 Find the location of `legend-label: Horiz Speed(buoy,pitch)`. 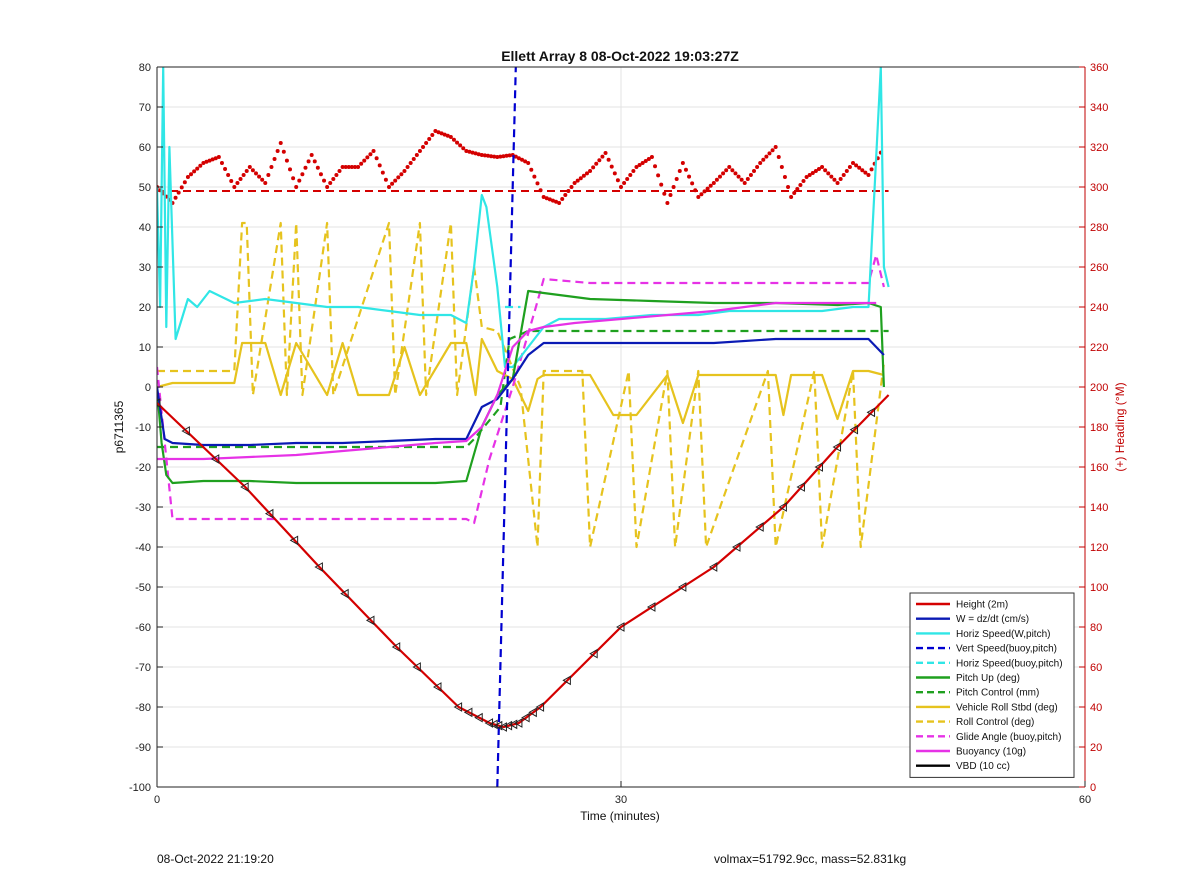

legend-label: Horiz Speed(buoy,pitch) is located at coordinates (1009, 663).